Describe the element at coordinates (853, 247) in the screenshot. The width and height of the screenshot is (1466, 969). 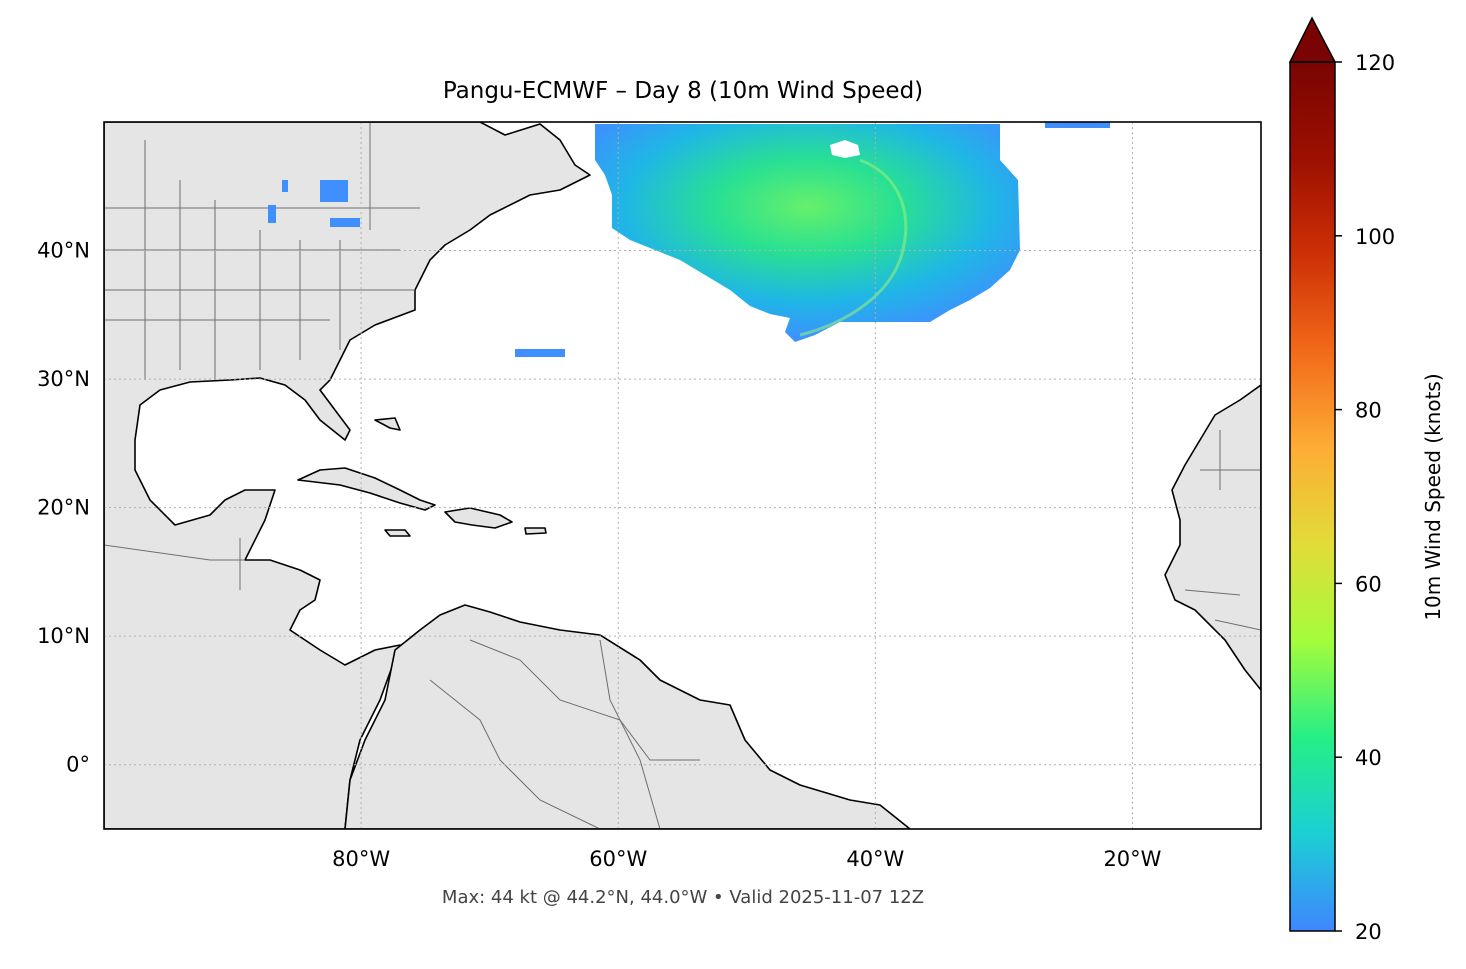
I see `storm-spiral-band` at that location.